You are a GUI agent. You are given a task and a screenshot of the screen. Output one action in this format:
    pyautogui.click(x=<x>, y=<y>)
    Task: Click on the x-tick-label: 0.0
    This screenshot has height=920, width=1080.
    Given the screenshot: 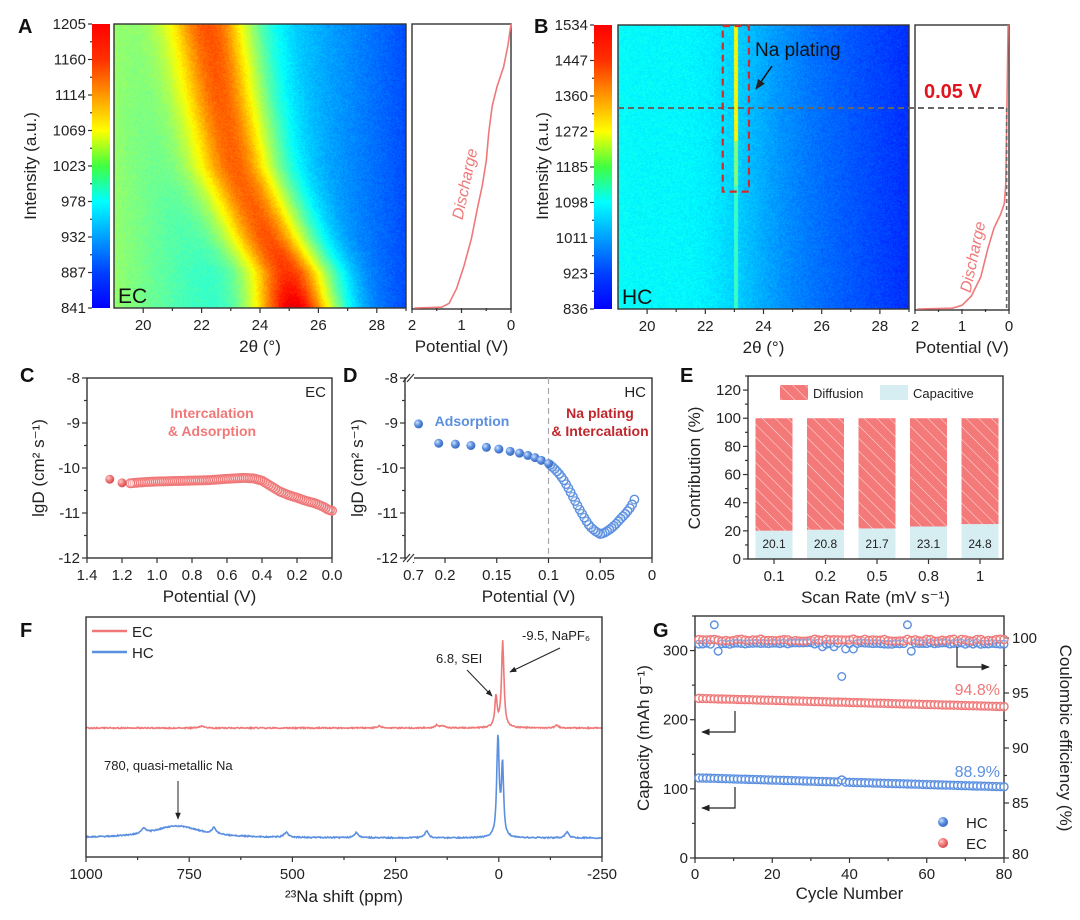 What is the action you would take?
    pyautogui.click(x=332, y=575)
    